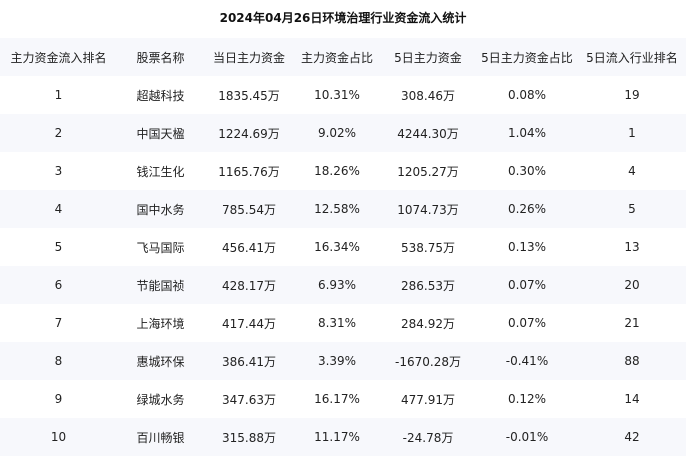 Image resolution: width=686 pixels, height=456 pixels. Describe the element at coordinates (428, 209) in the screenshot. I see `cell-5day-main-fund: 1074.73万` at that location.